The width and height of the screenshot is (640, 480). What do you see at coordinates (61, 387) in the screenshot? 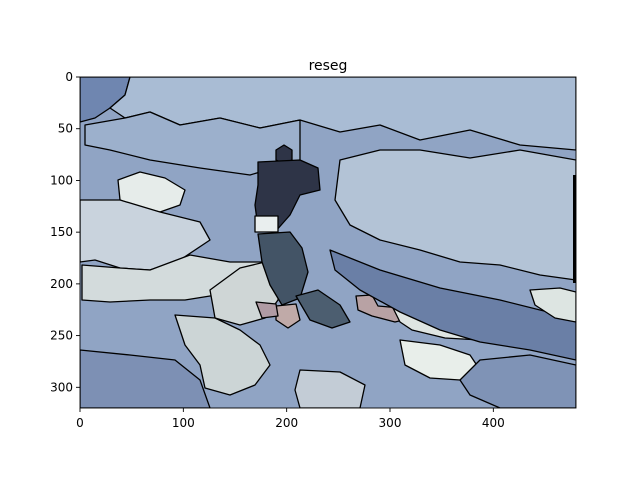
I see `y-tick-label: 300` at bounding box center [61, 387].